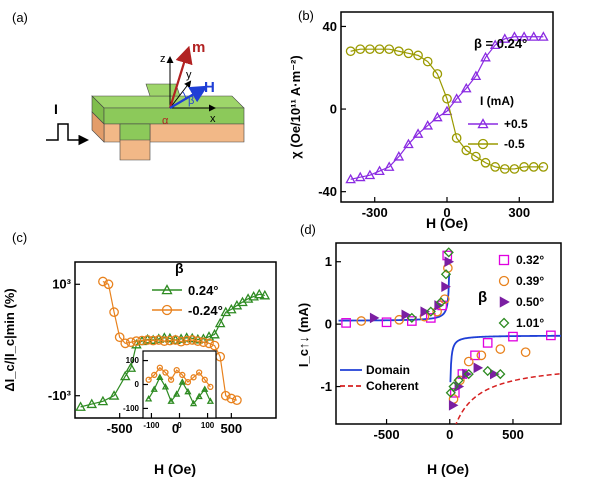 Image resolution: width=600 pixels, height=482 pixels. What do you see at coordinates (513, 434) in the screenshot?
I see `plot-d-xtick-2: 500` at bounding box center [513, 434].